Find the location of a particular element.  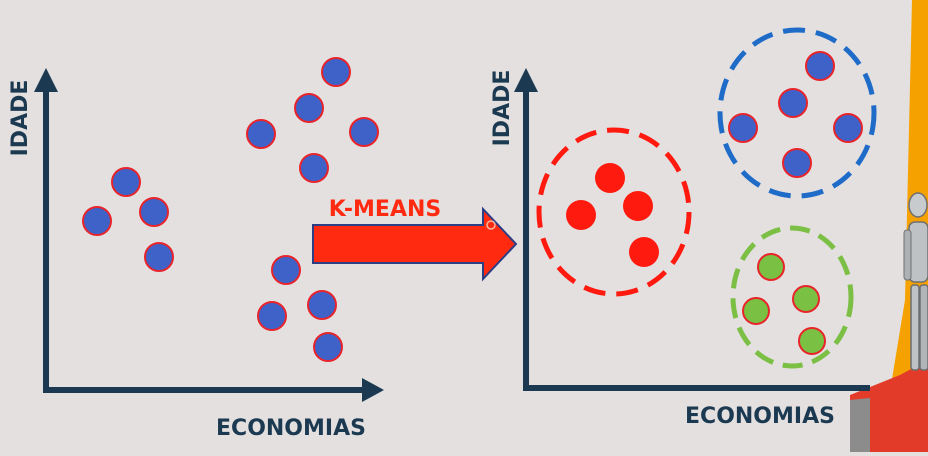

red-cluster is located at coordinates (614, 212).